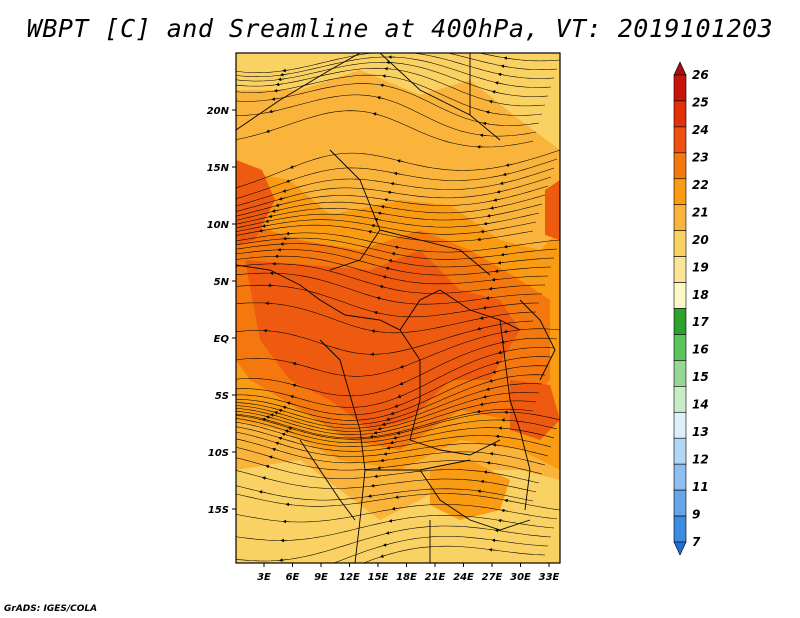 Image resolution: width=800 pixels, height=618 pixels. I want to click on lat-label: 5S, so click(222, 396).